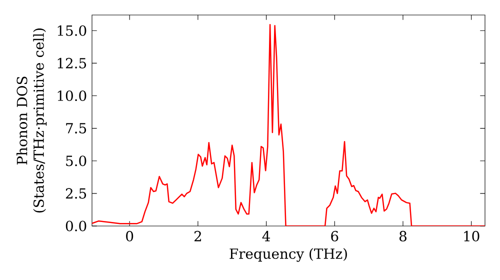 This screenshot has height=280, width=500. I want to click on x-tick-label: 2, so click(197, 236).